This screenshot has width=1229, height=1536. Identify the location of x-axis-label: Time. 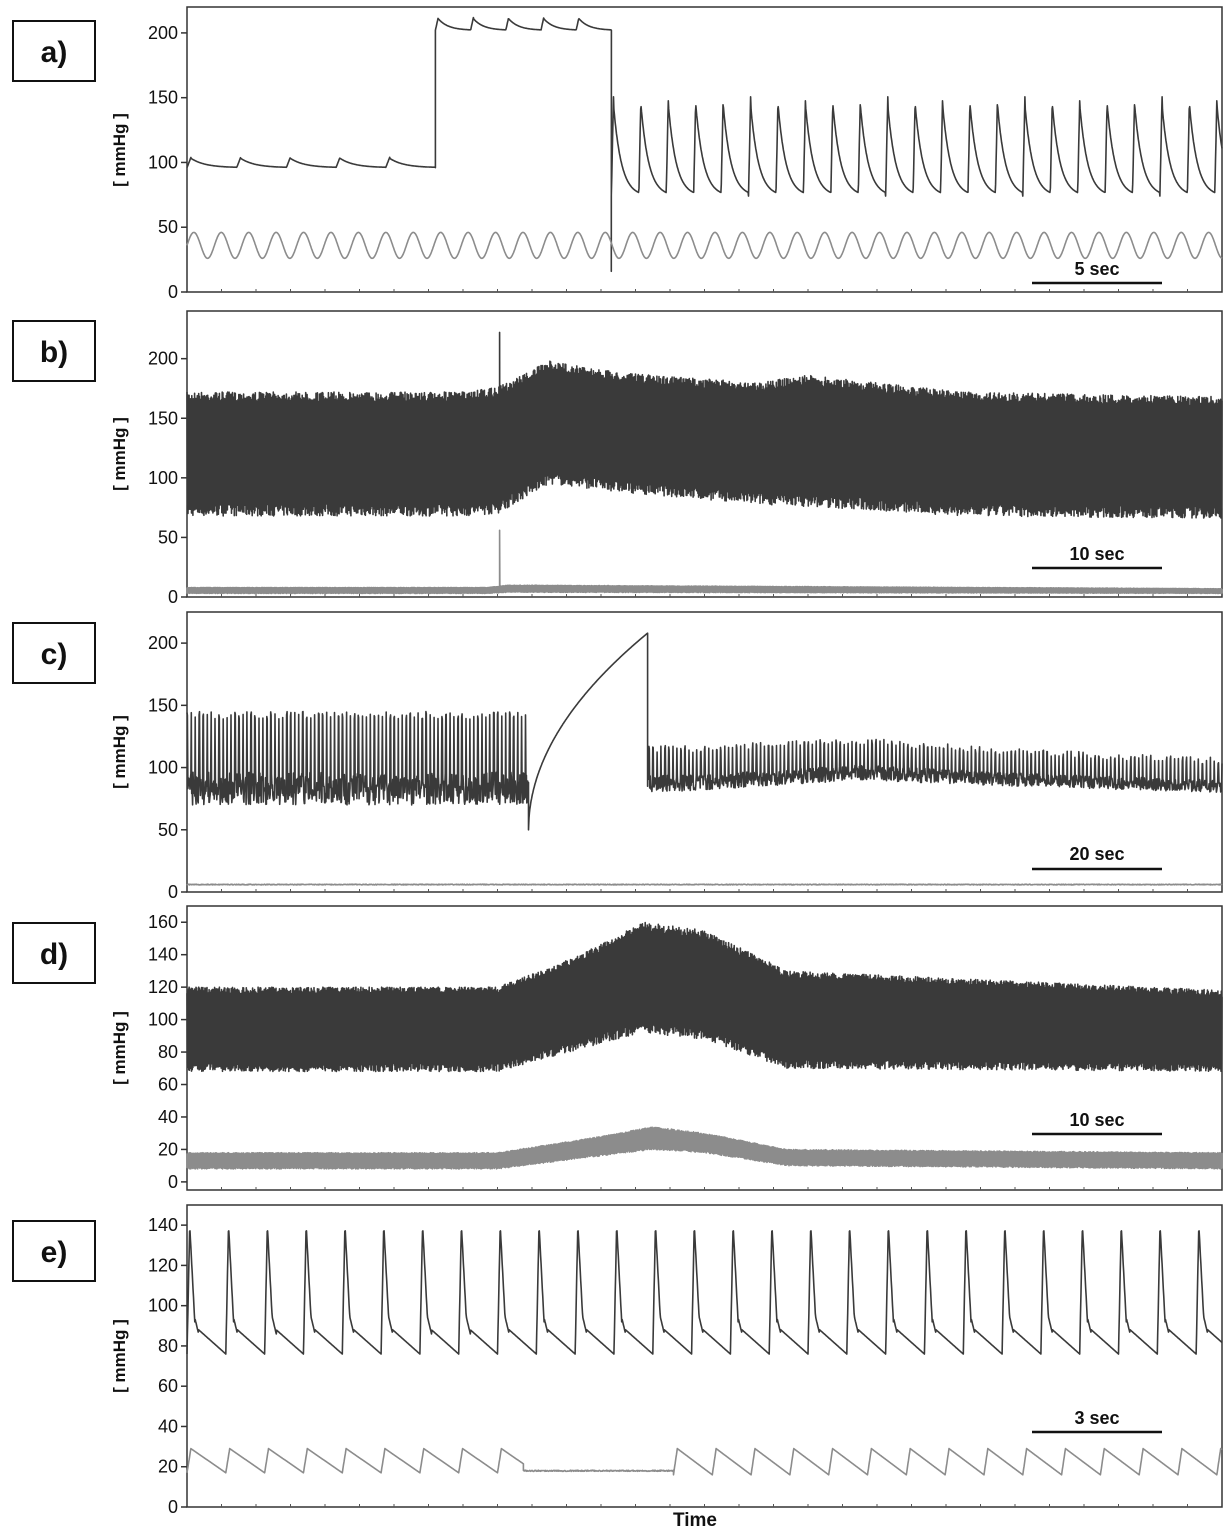
(694, 1520).